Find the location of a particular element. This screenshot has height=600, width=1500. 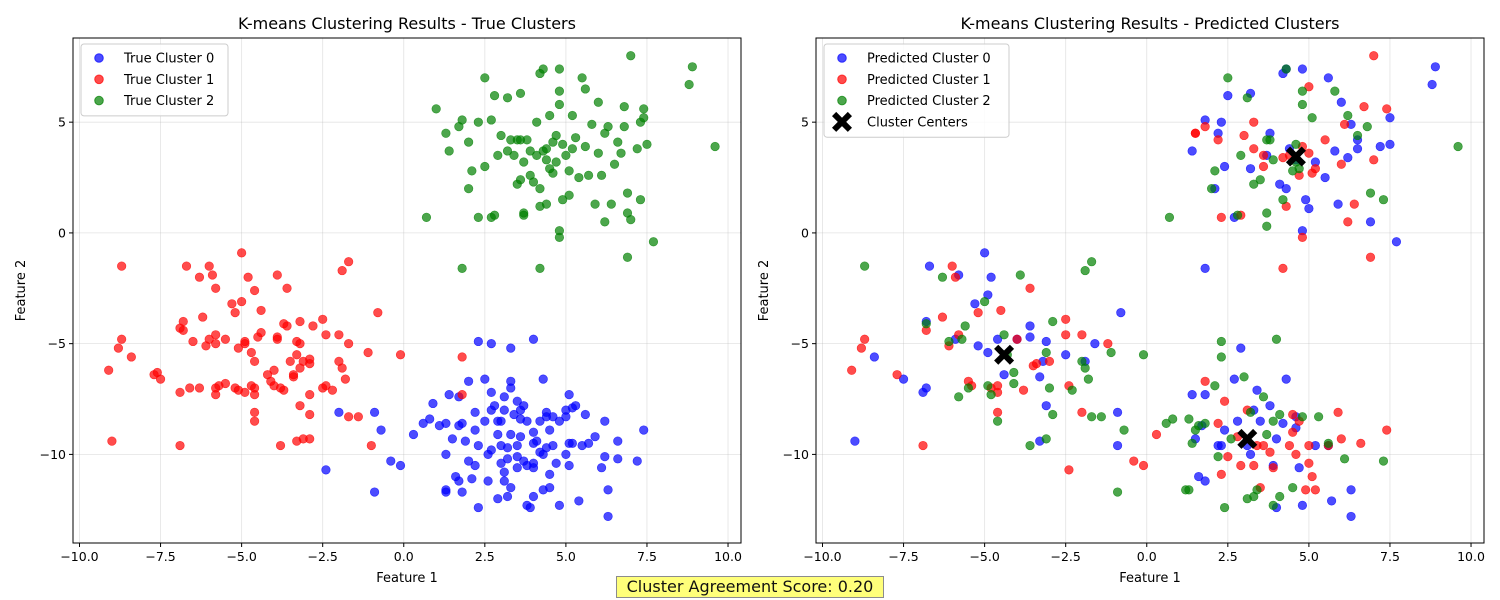

x-tick-label: 0.0 is located at coordinates (1147, 556).